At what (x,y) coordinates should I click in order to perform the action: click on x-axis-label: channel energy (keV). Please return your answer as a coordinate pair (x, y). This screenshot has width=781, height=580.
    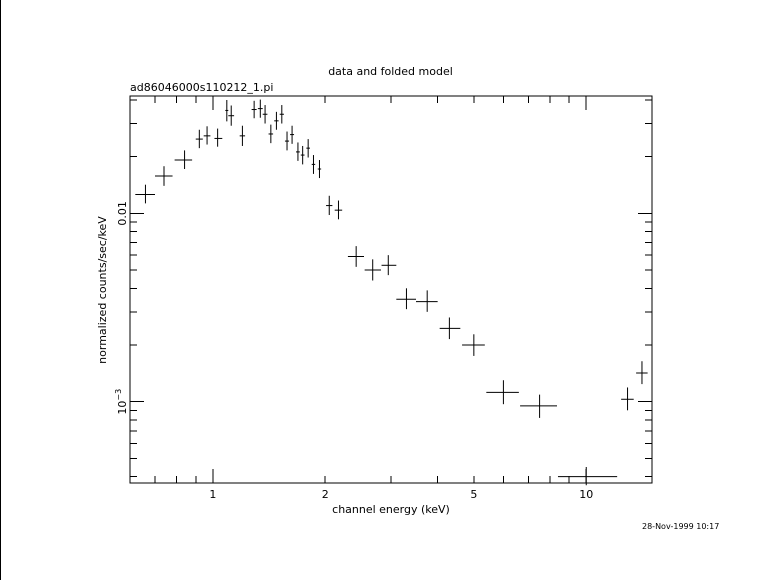
    Looking at the image, I should click on (391, 509).